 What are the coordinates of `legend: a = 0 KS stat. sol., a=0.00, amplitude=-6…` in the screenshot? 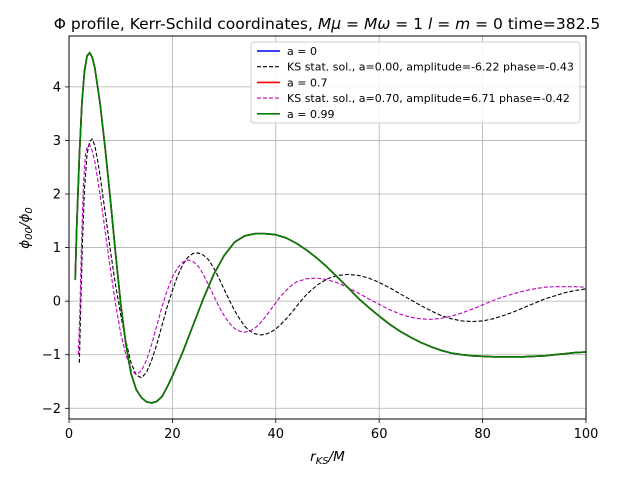 It's located at (415, 82).